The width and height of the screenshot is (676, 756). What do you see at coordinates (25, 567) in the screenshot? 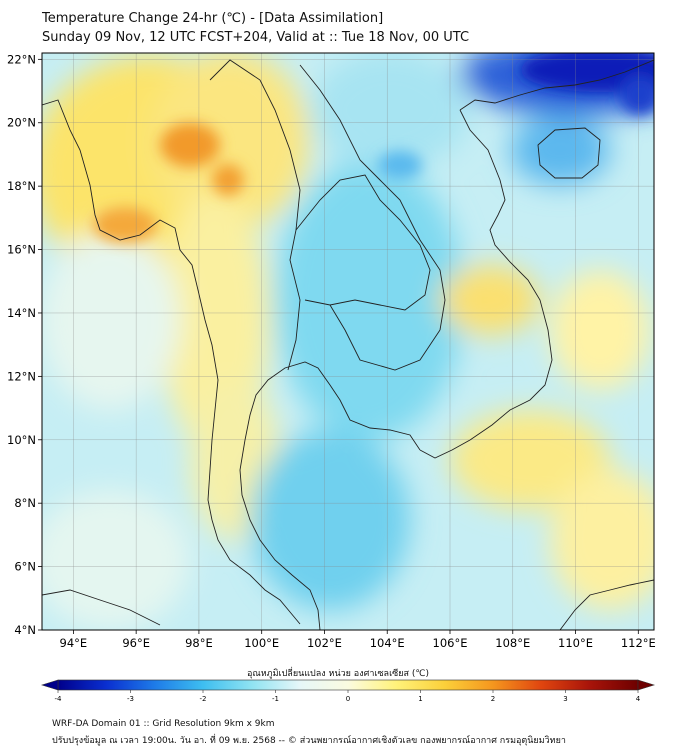
I see `lat-label: 6°N` at bounding box center [25, 567].